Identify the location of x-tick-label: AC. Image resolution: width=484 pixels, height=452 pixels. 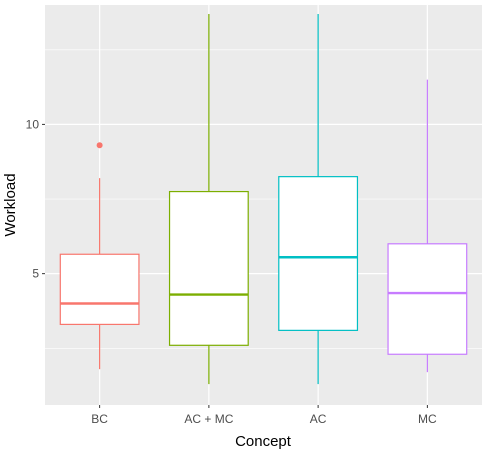
(318, 419).